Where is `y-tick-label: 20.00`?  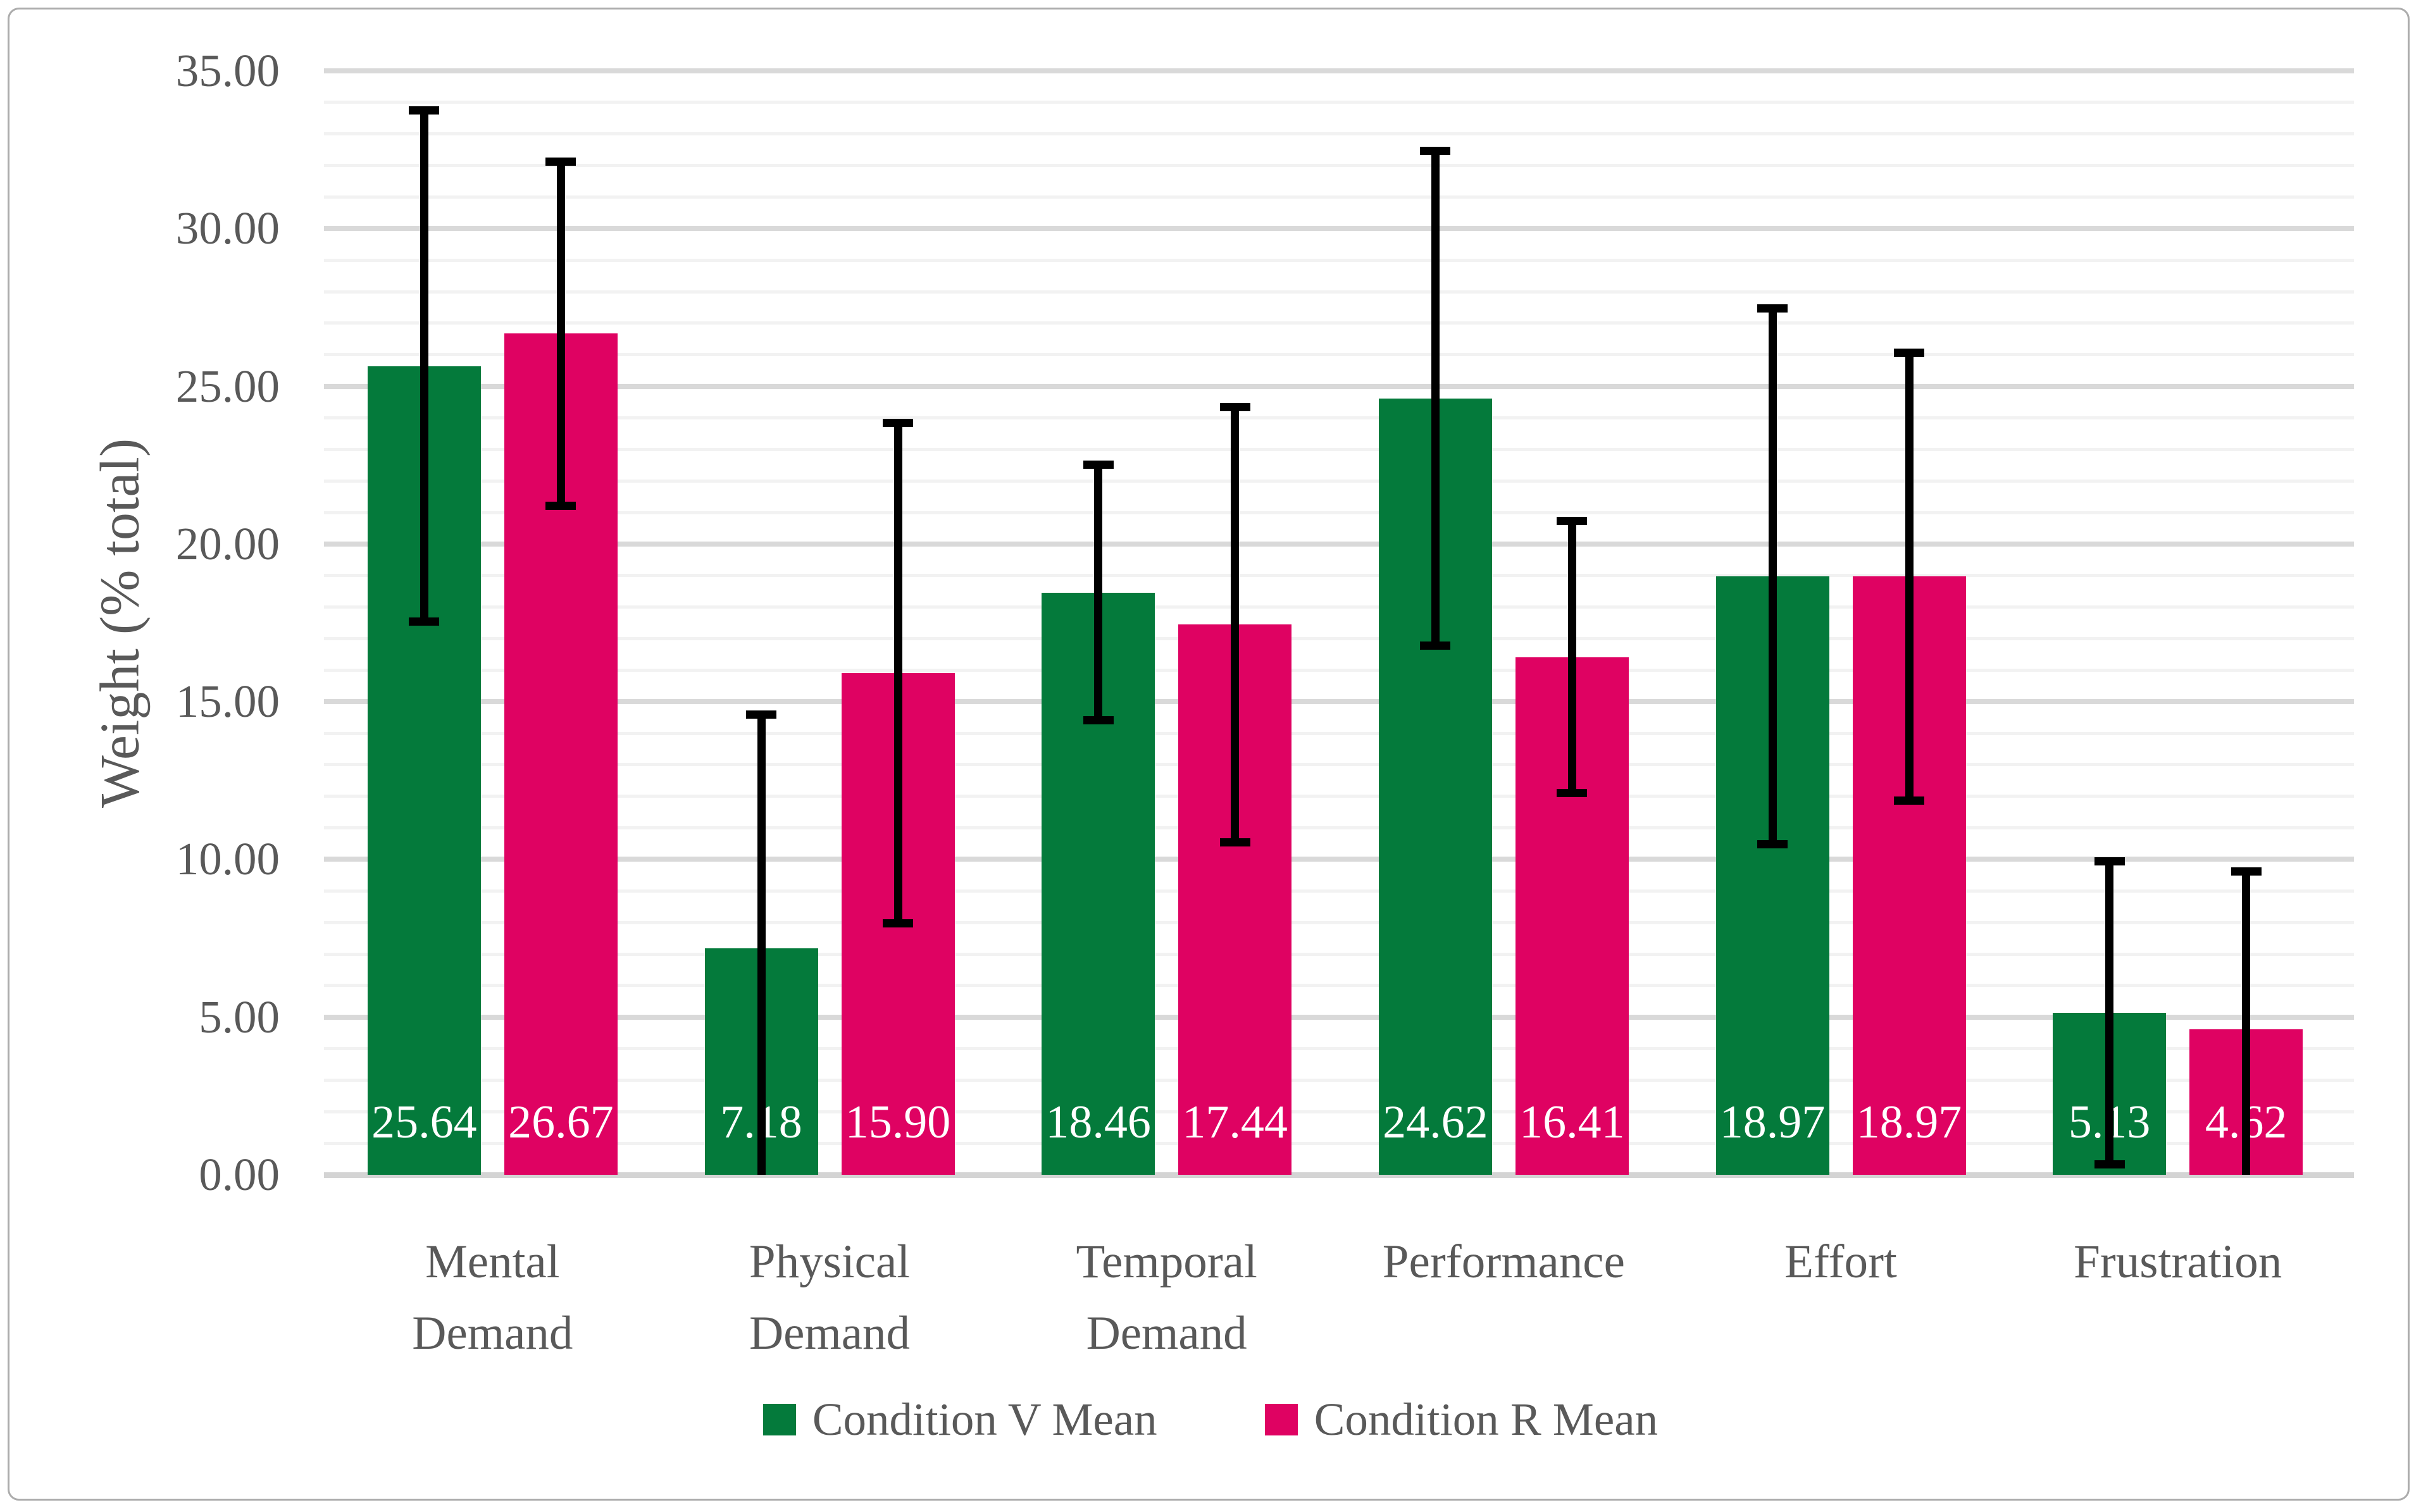 y-tick-label: 20.00 is located at coordinates (227, 543).